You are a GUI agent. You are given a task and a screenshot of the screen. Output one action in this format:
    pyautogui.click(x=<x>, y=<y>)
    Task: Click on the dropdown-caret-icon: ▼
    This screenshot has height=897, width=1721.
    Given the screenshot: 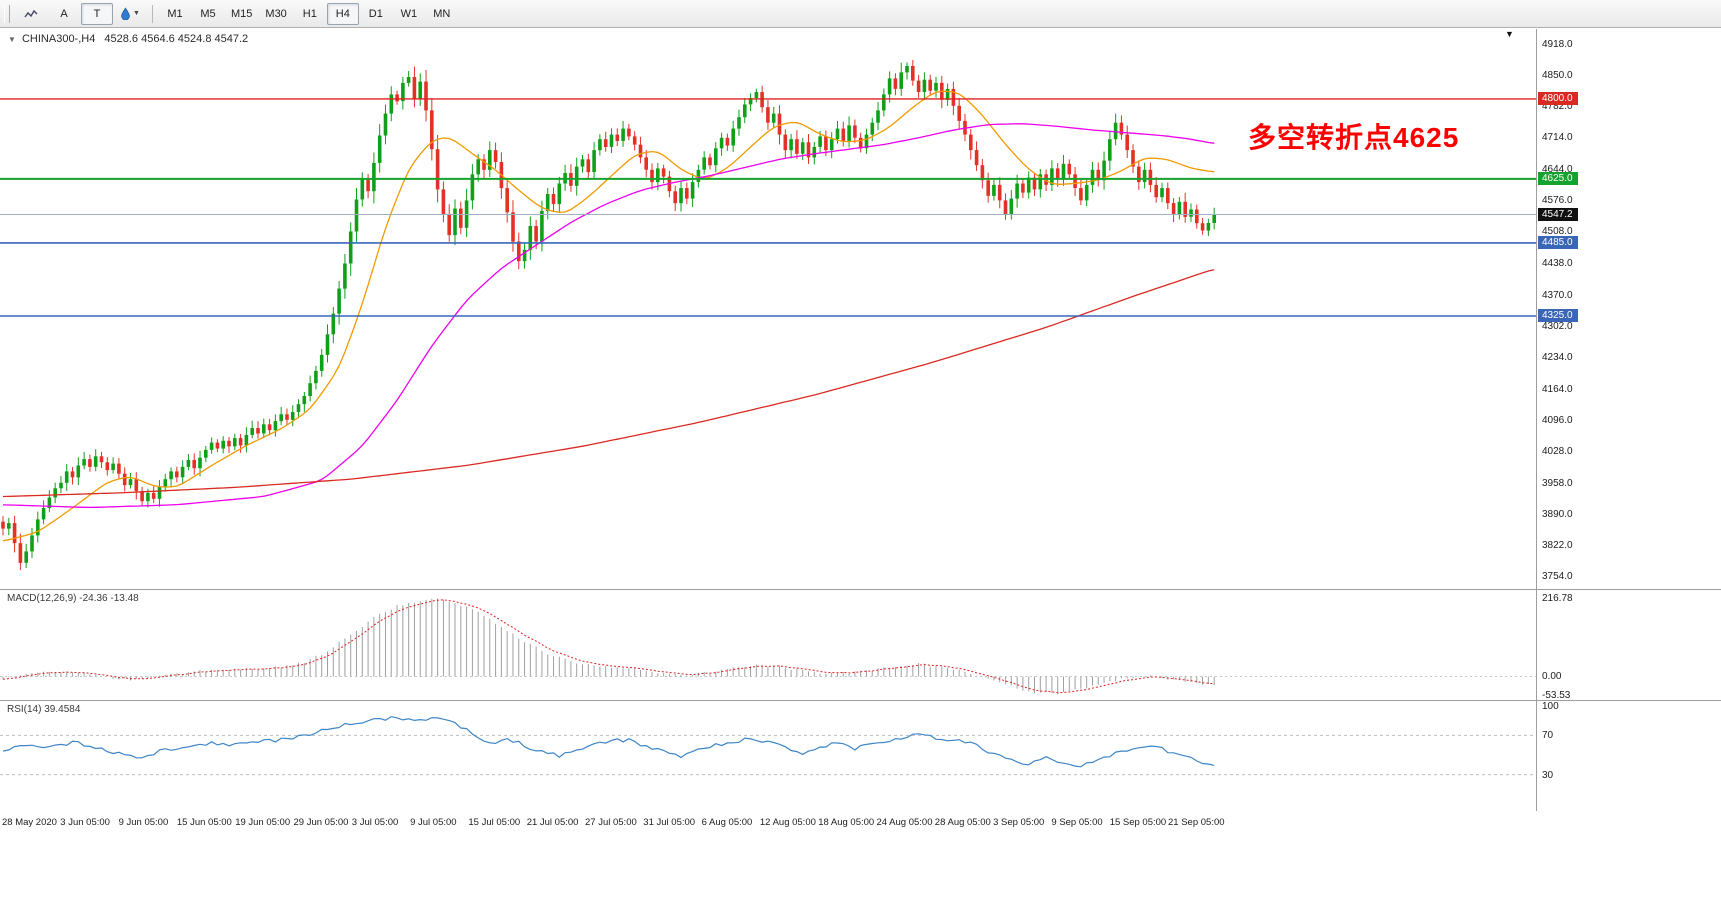 What is the action you would take?
    pyautogui.click(x=136, y=13)
    